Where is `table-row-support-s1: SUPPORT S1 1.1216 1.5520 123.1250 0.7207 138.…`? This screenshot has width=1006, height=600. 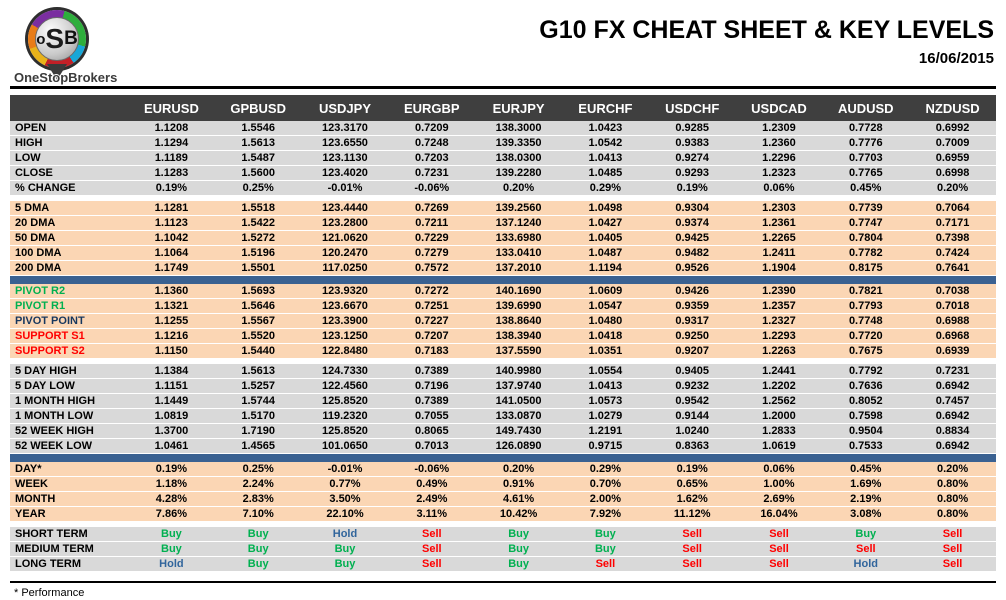 table-row-support-s1: SUPPORT S1 1.1216 1.5520 123.1250 0.7207 138.… is located at coordinates (503, 336).